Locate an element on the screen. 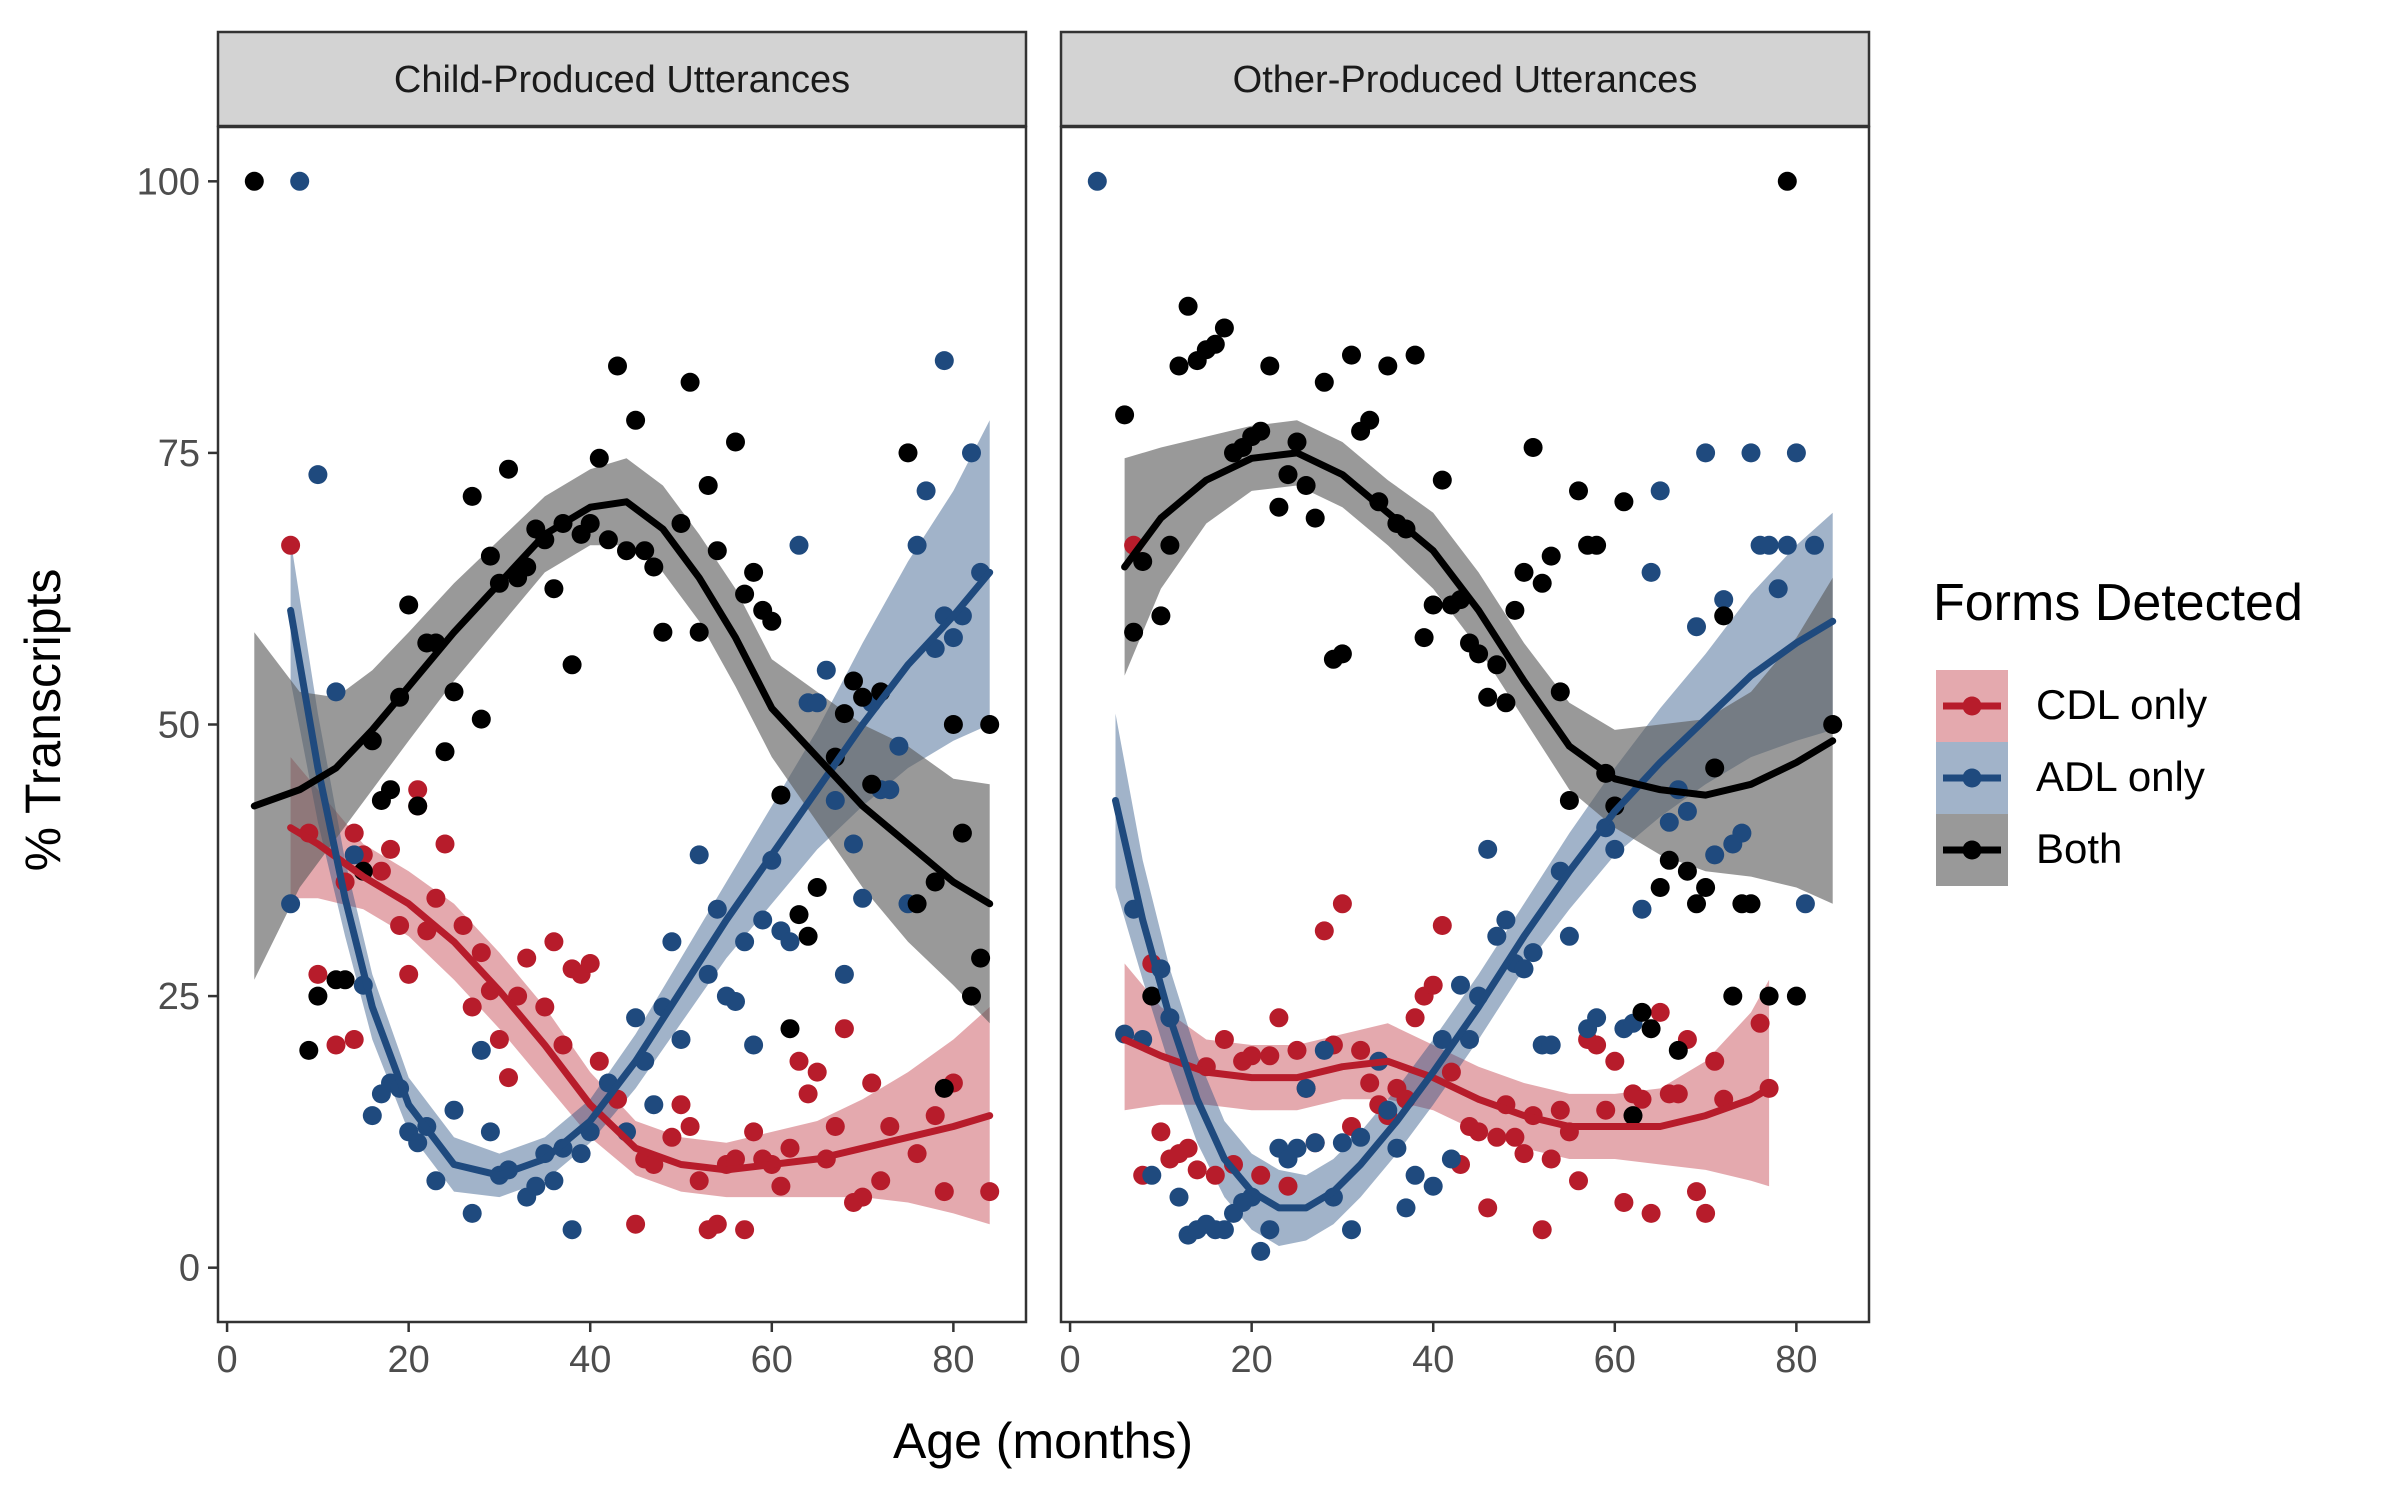 This screenshot has width=2400, height=1500. confidence-band-both is located at coordinates (1478, 662).